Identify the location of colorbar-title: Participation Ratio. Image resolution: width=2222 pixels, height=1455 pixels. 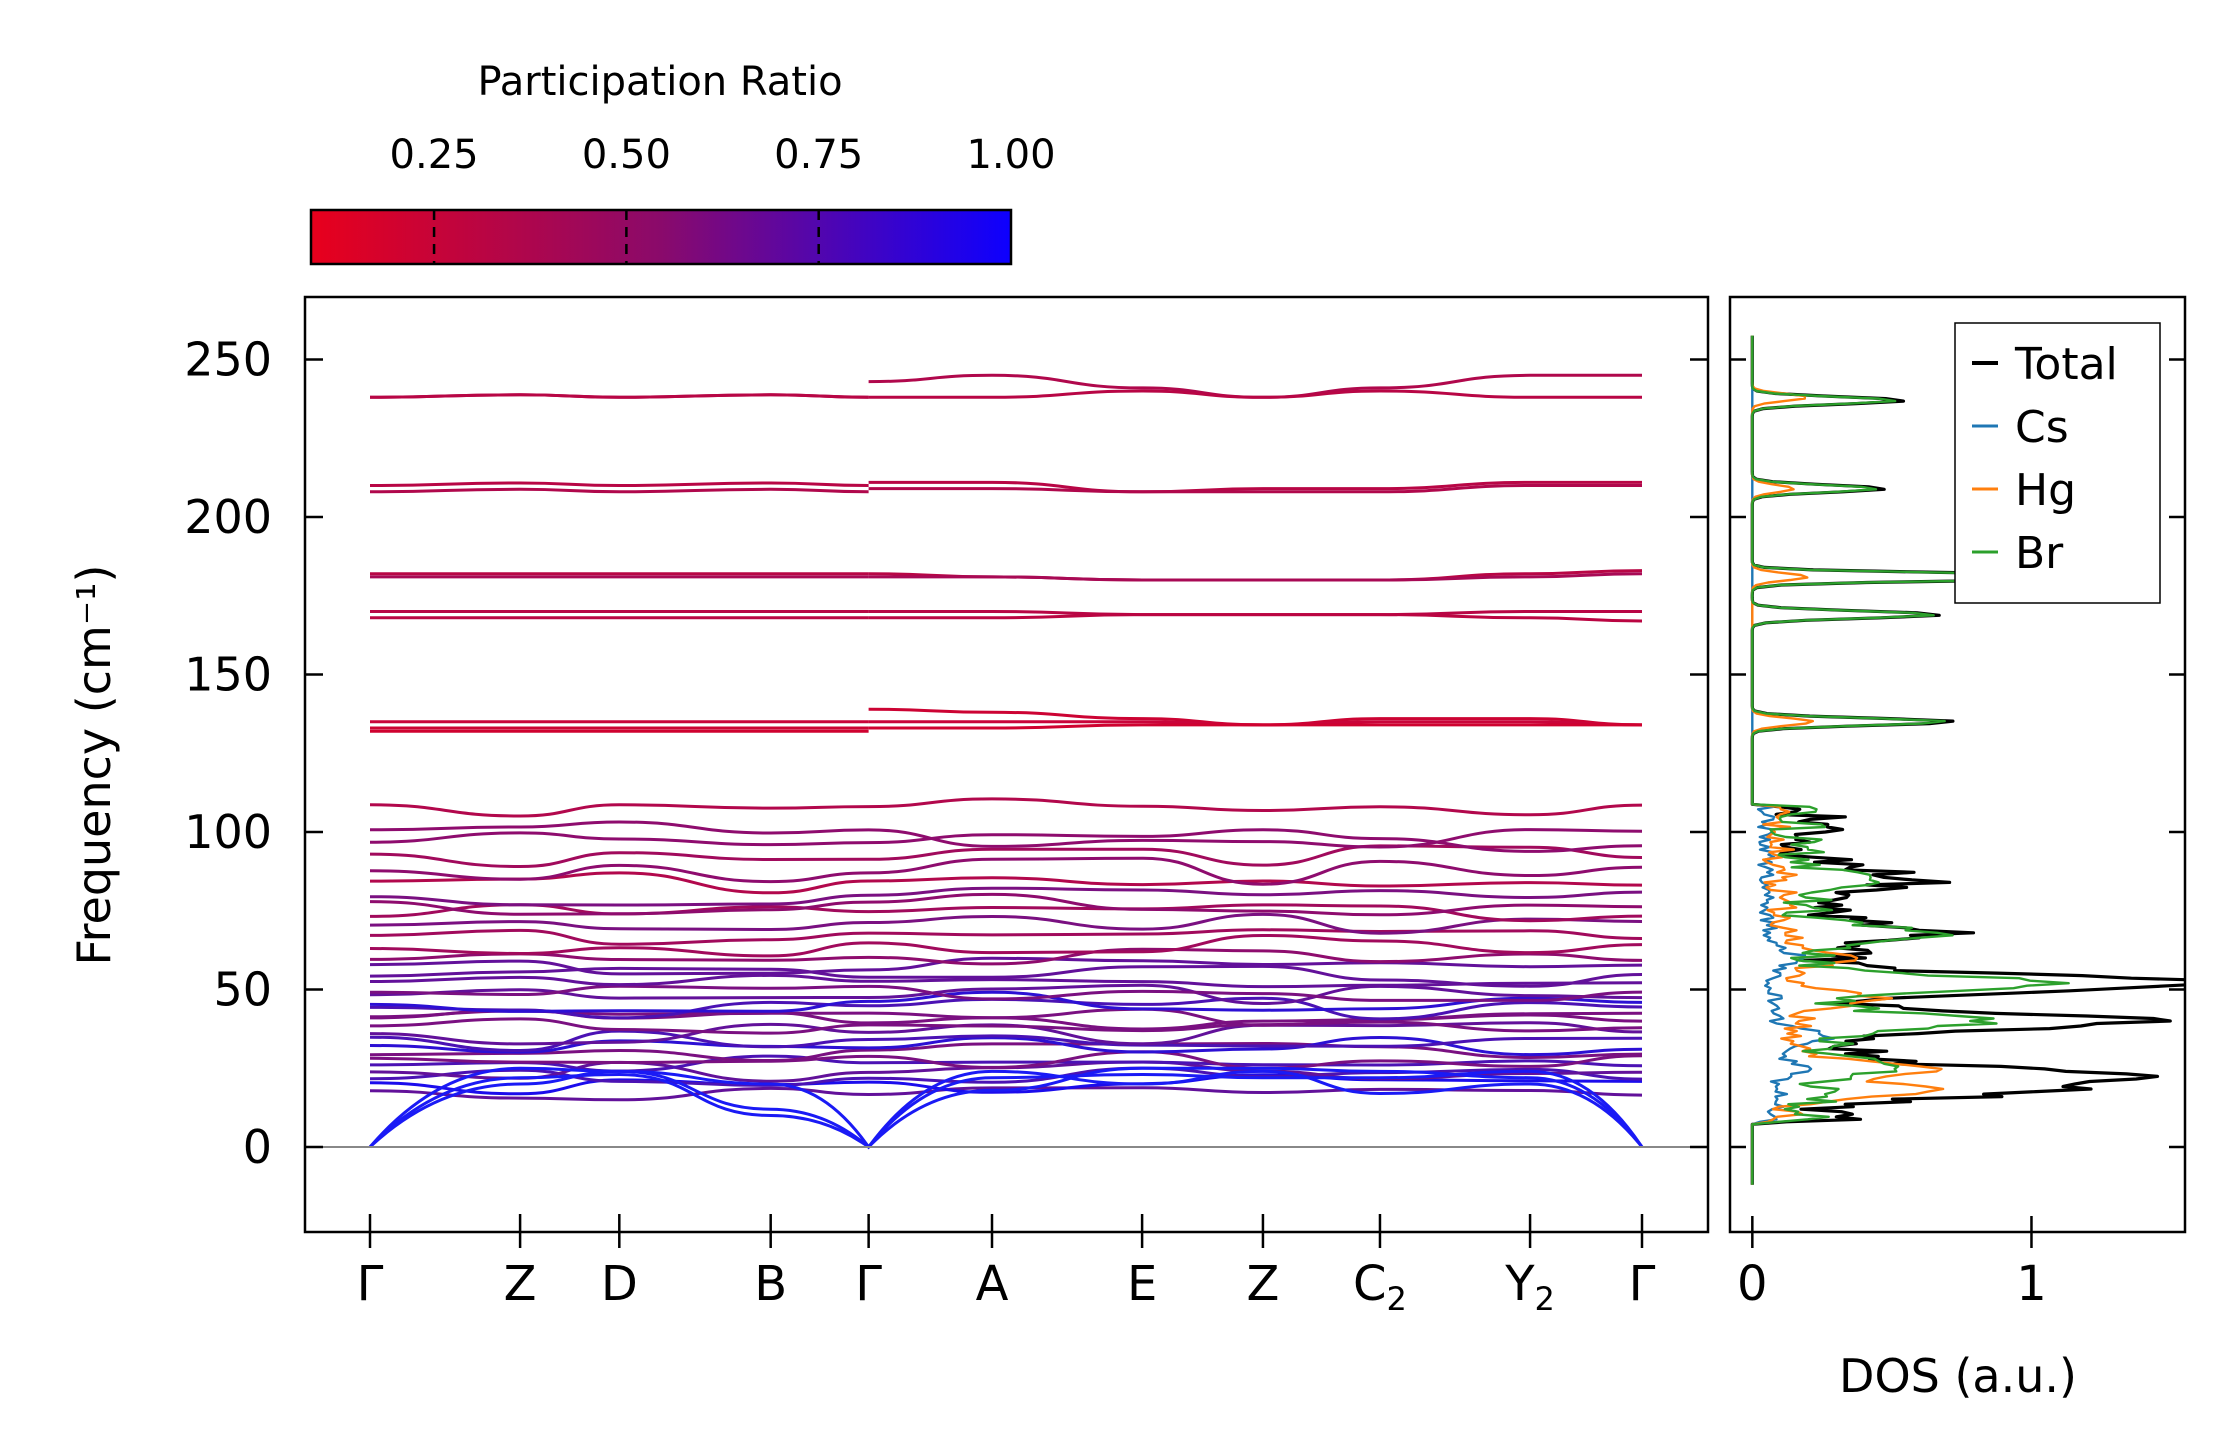
(659, 82).